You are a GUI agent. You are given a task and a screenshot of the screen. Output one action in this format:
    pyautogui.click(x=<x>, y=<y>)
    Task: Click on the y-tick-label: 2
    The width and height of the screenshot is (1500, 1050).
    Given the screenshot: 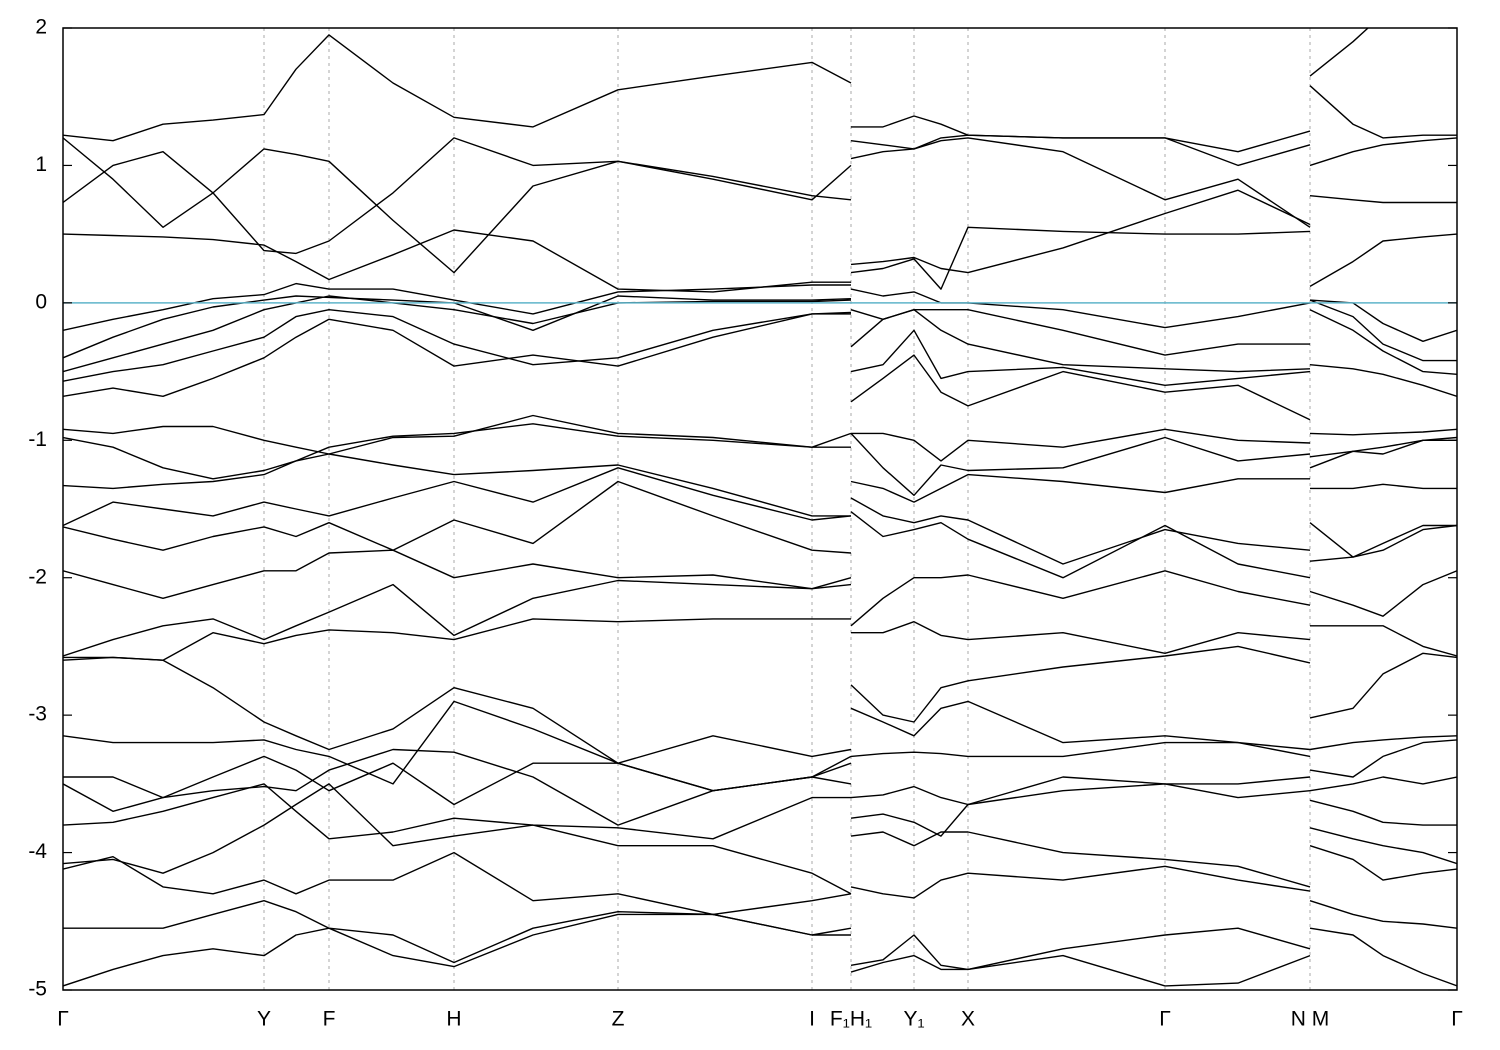 What is the action you would take?
    pyautogui.click(x=41, y=27)
    